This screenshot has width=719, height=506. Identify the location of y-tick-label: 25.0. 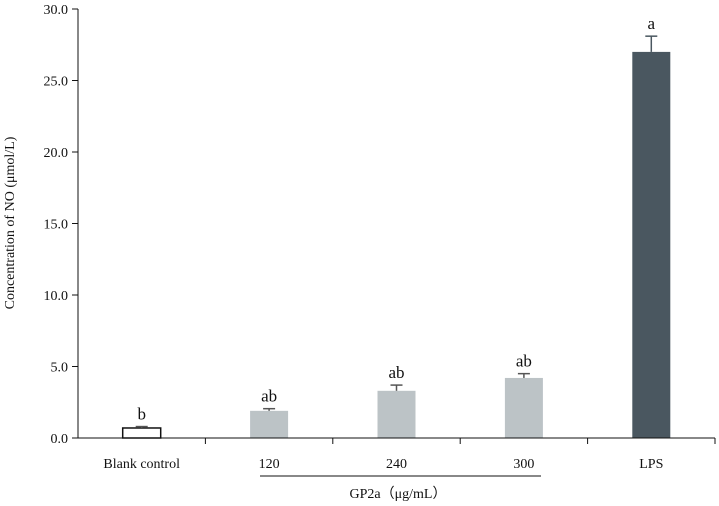
(56, 82).